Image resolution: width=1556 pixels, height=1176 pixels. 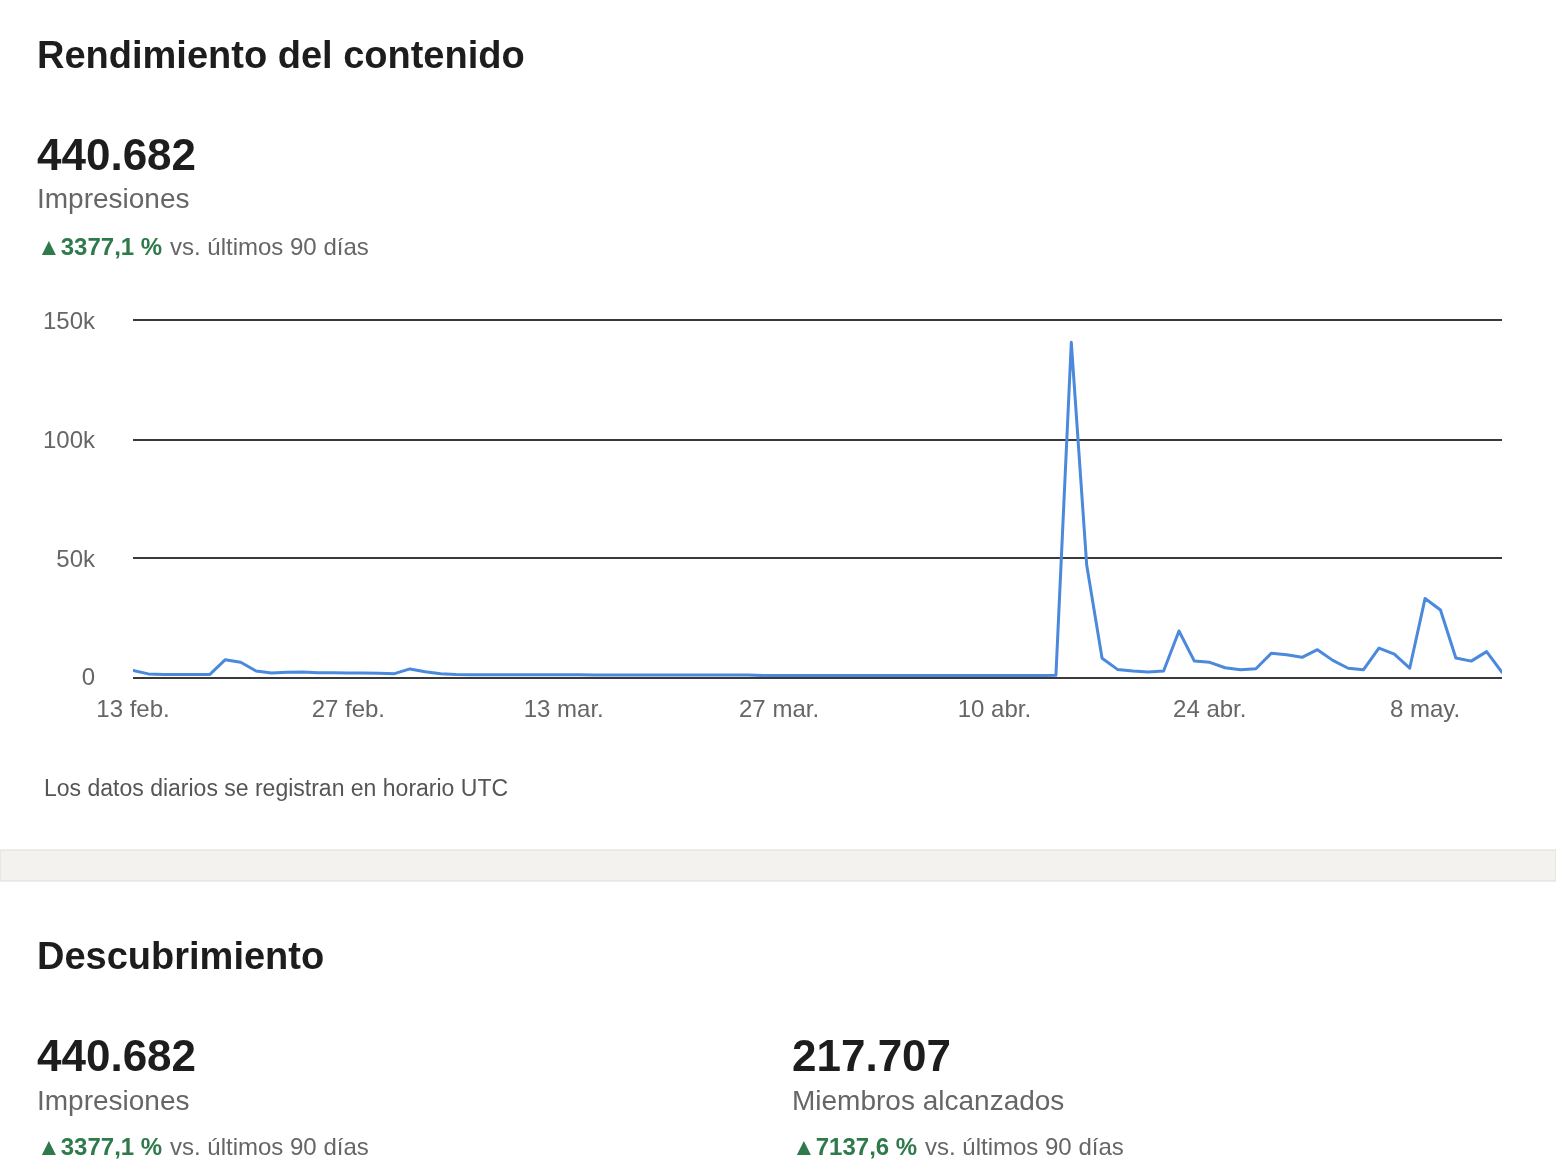 I want to click on text: Miembros alcanzados, so click(x=928, y=1100).